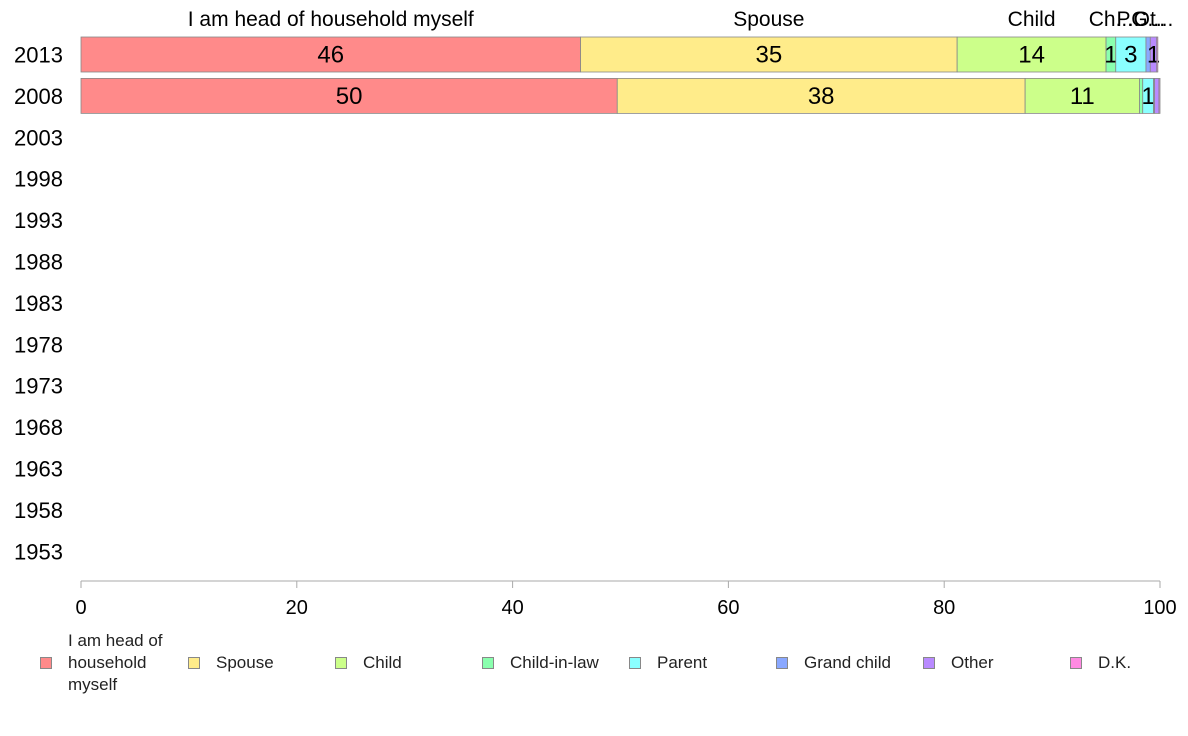 The height and width of the screenshot is (736, 1188). Describe the element at coordinates (38, 179) in the screenshot. I see `y-tick-label: 1998` at that location.